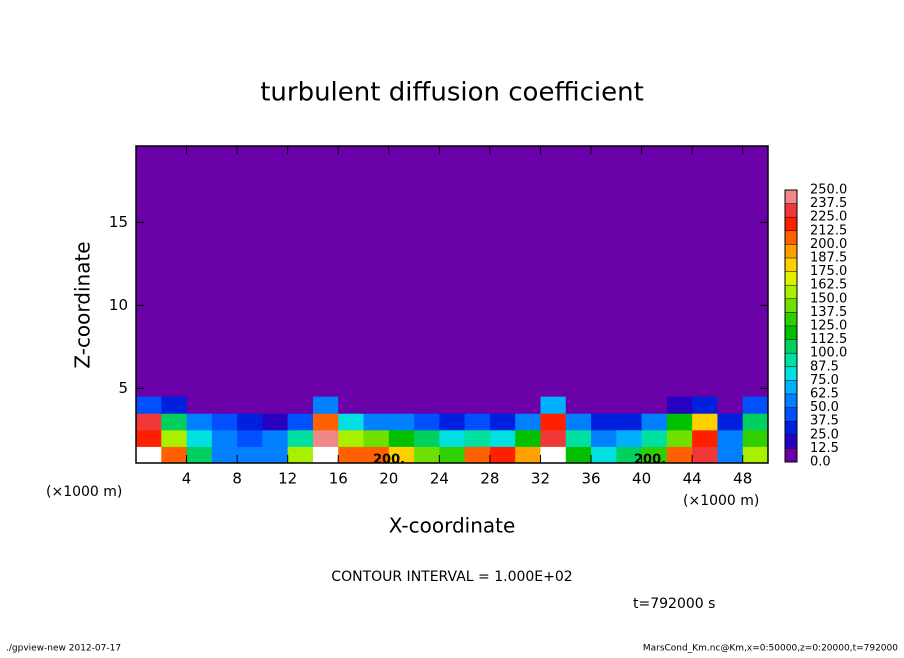 This screenshot has height=658, width=904. I want to click on colorbar-label: 137.5, so click(828, 312).